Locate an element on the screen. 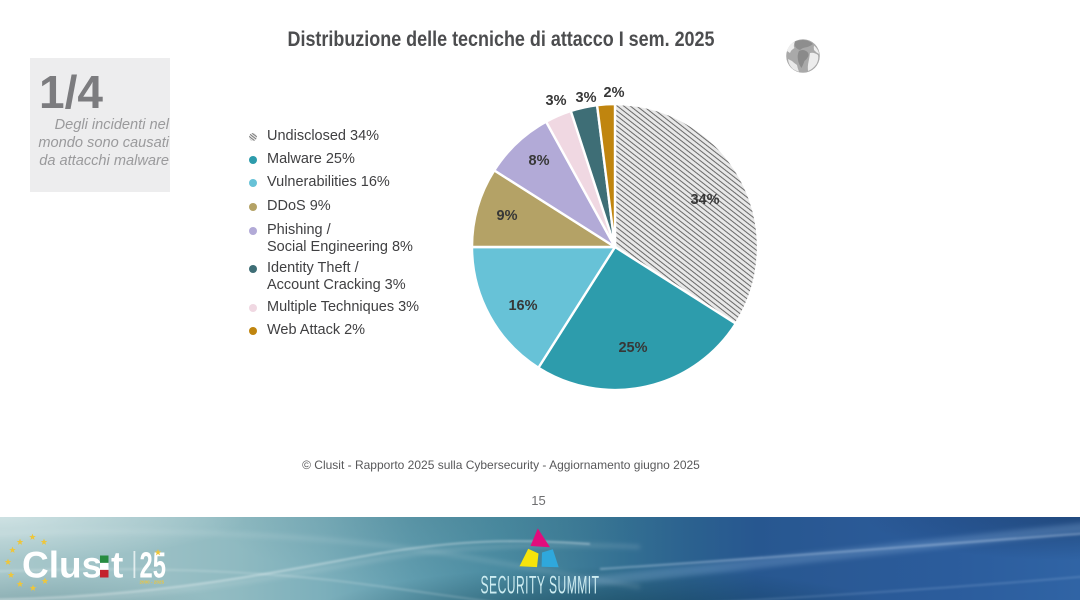 This screenshot has width=1080, height=600. svg-text: 8% is located at coordinates (539, 161).